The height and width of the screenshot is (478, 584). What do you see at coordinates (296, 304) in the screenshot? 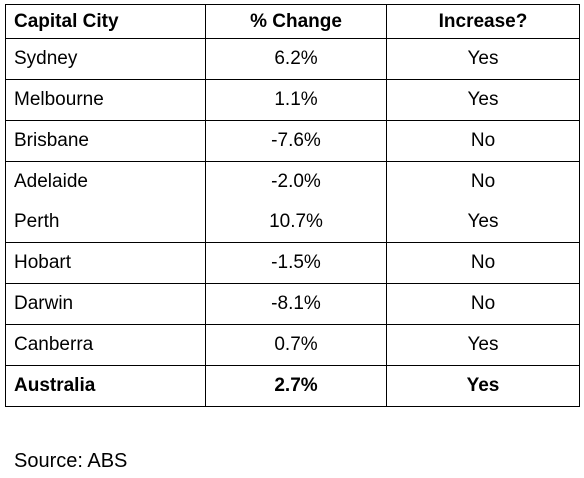
I see `row-change: -8.1%` at bounding box center [296, 304].